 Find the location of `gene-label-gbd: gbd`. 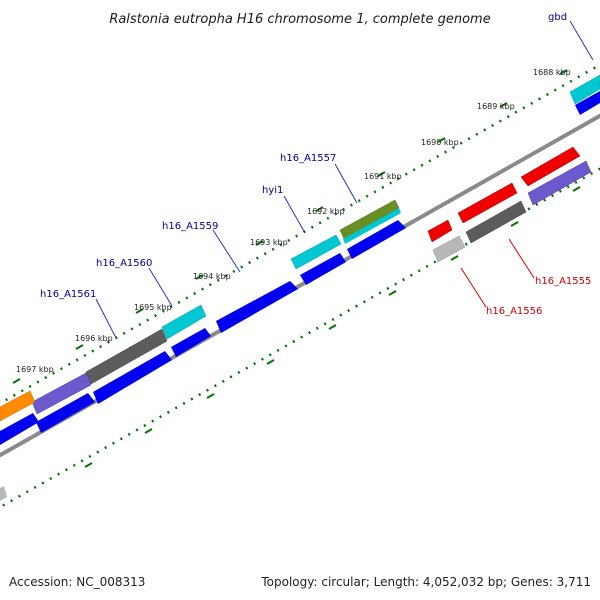

gene-label-gbd: gbd is located at coordinates (557, 17).